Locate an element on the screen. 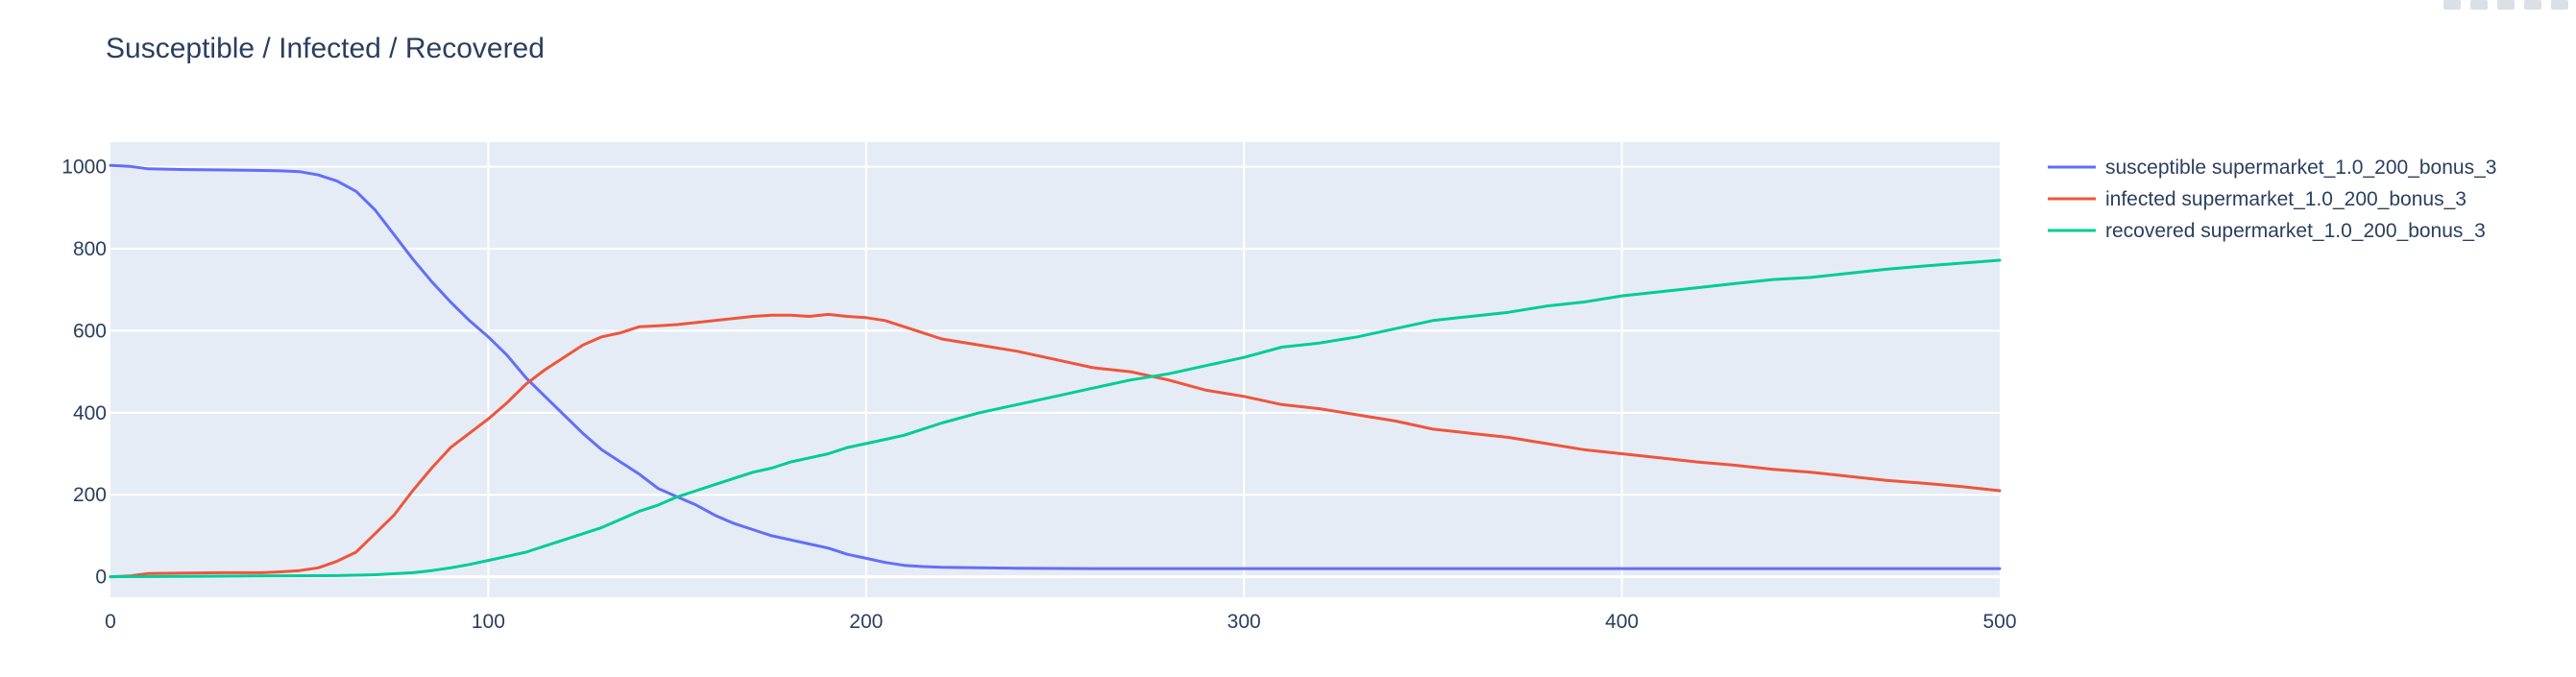 This screenshot has width=2576, height=677. chart-title: Susceptible / Infected / Recovered is located at coordinates (325, 49).